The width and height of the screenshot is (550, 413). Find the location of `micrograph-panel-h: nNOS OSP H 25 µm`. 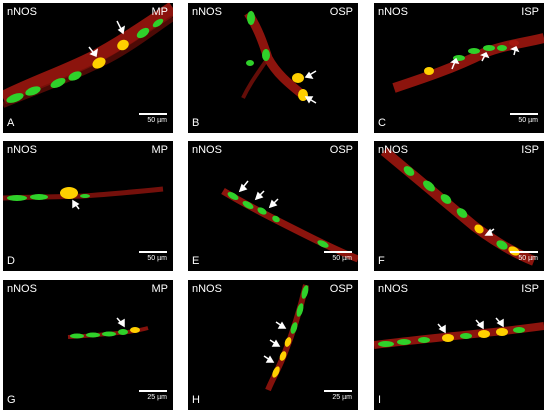

micrograph-panel-h: nNOS OSP H 25 µm is located at coordinates (273, 345).